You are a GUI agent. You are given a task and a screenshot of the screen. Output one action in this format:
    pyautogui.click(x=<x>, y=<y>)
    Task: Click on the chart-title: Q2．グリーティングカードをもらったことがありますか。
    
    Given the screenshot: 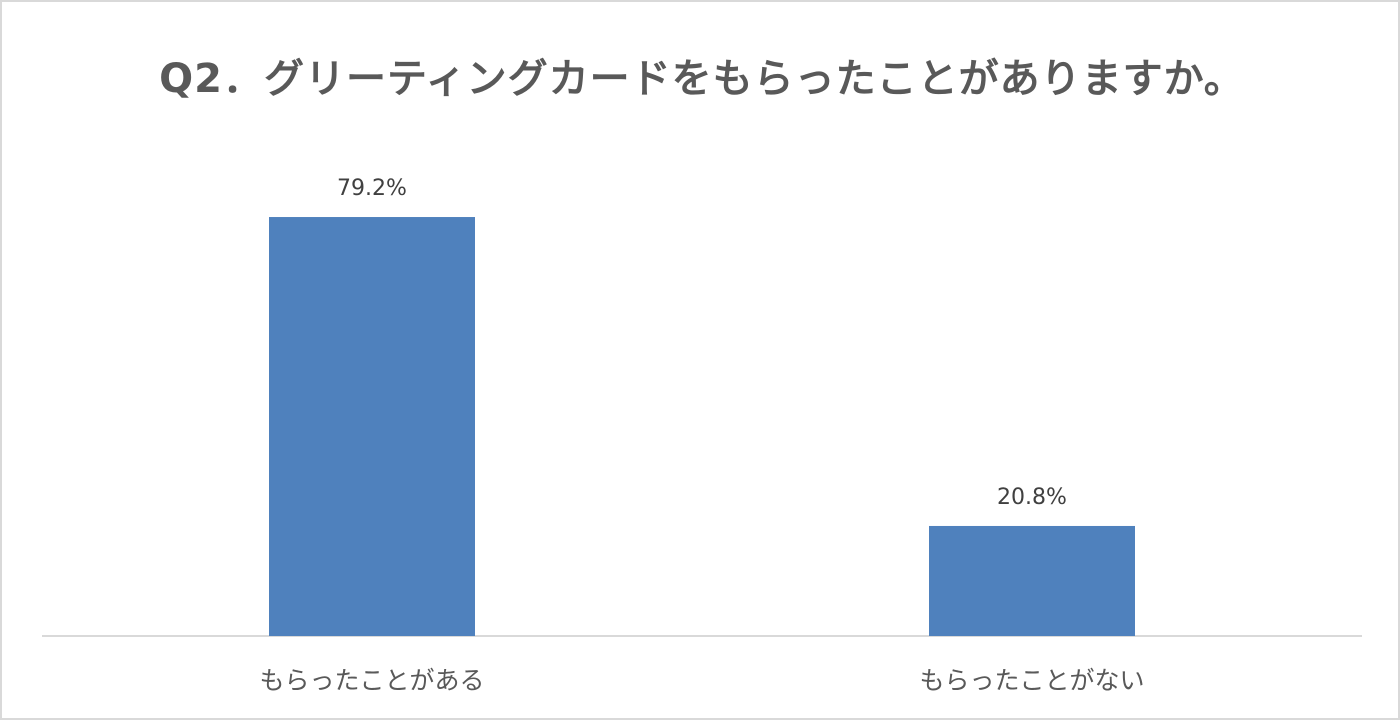 What is the action you would take?
    pyautogui.click(x=702, y=79)
    